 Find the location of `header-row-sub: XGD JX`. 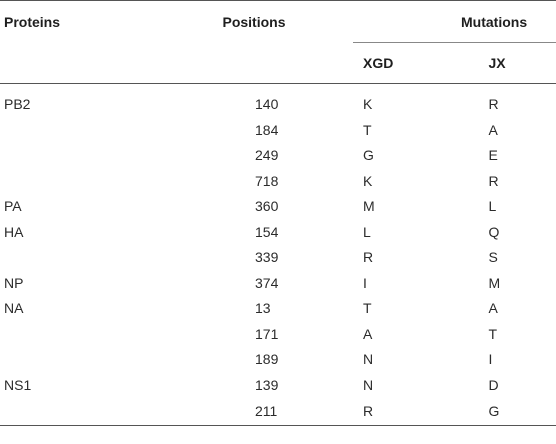

header-row-sub: XGD JX is located at coordinates (278, 63).